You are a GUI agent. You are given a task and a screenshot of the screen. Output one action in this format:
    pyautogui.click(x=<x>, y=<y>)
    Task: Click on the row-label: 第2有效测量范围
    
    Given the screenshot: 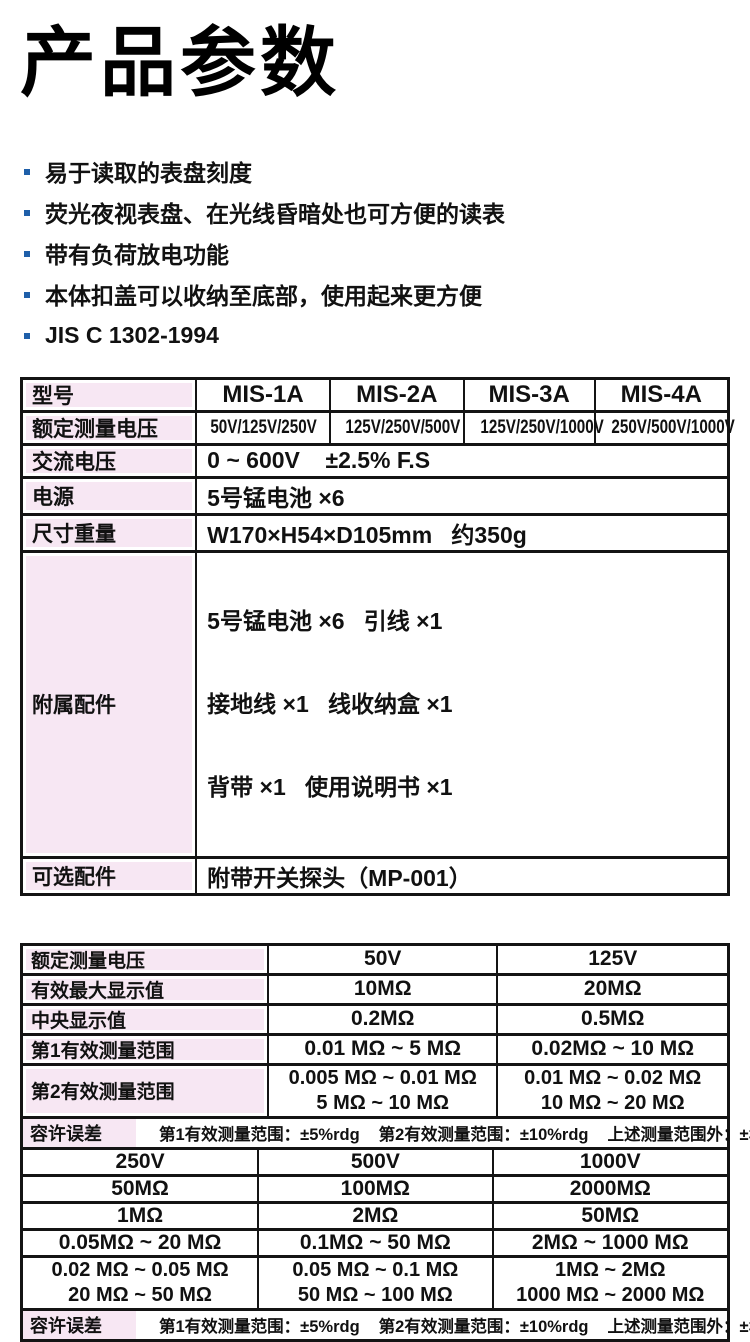 What is the action you would take?
    pyautogui.click(x=146, y=1091)
    